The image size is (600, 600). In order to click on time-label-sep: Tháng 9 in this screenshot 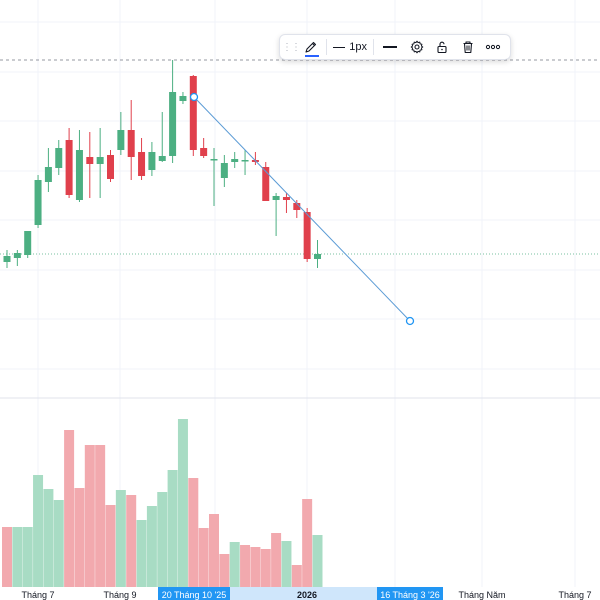, I will do `click(119, 595)`.